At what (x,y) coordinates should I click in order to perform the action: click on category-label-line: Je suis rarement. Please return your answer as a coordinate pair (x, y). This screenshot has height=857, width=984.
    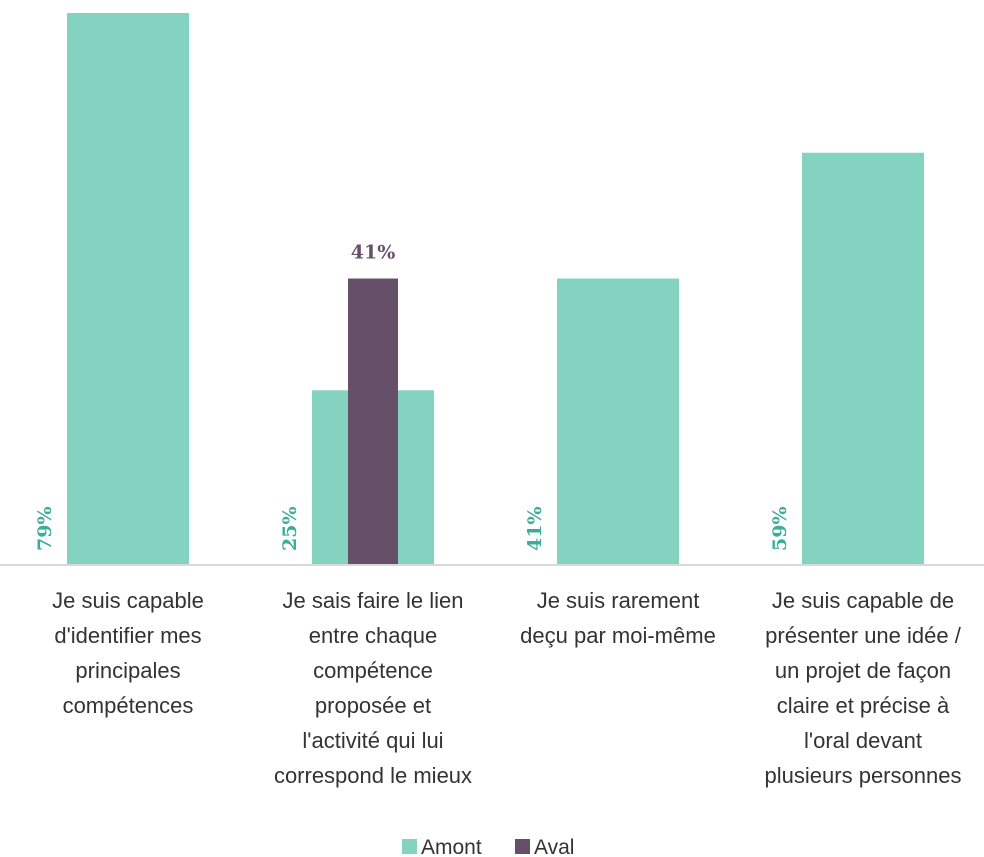
    Looking at the image, I should click on (618, 600).